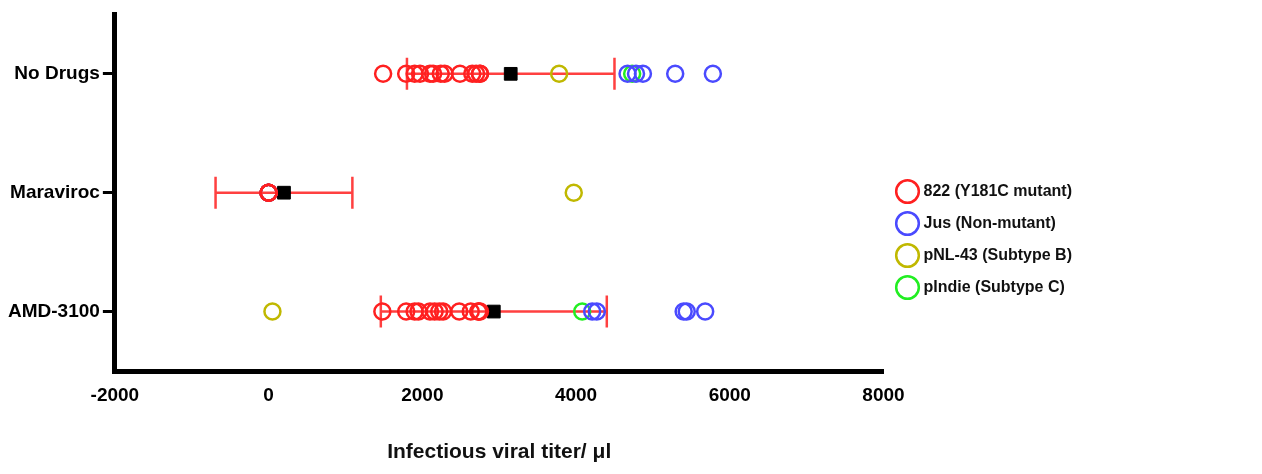 This screenshot has height=474, width=1262. I want to click on legend-label: pNL-43 (Subtype B), so click(997, 254).